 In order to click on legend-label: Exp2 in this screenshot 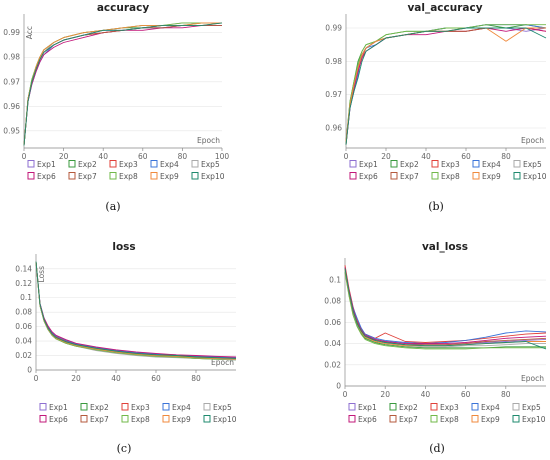, I will do `click(99, 407)`.